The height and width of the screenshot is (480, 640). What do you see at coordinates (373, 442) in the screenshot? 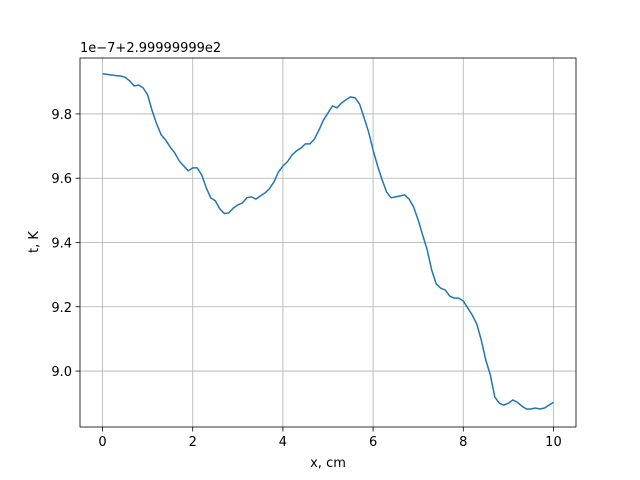
I see `x-tick-label: 6` at bounding box center [373, 442].